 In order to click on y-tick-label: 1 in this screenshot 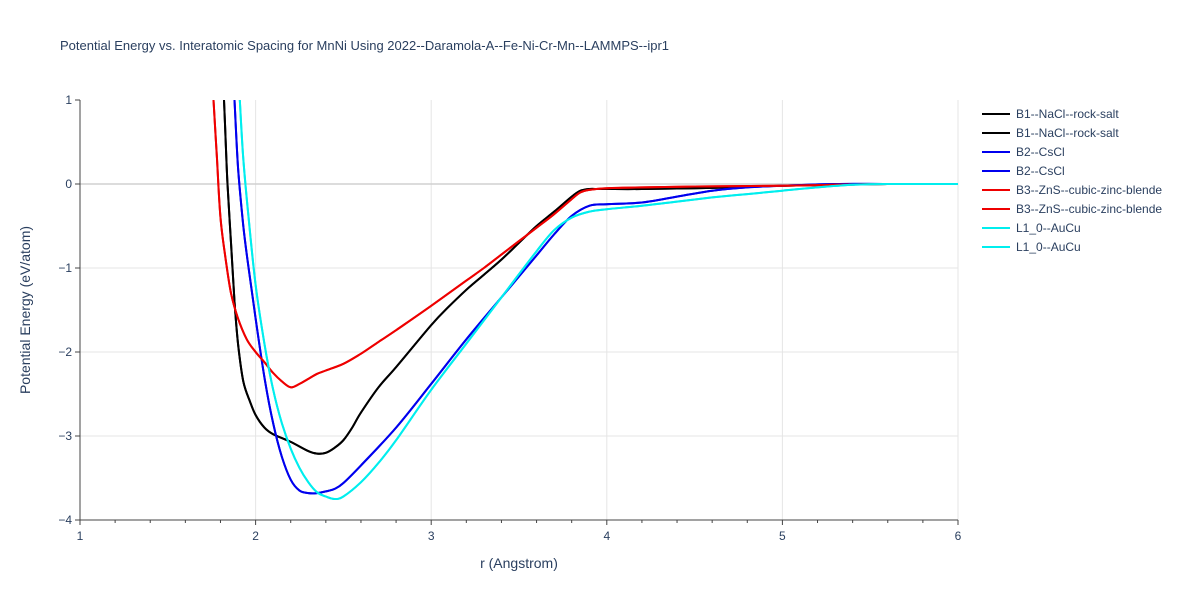, I will do `click(68, 100)`.